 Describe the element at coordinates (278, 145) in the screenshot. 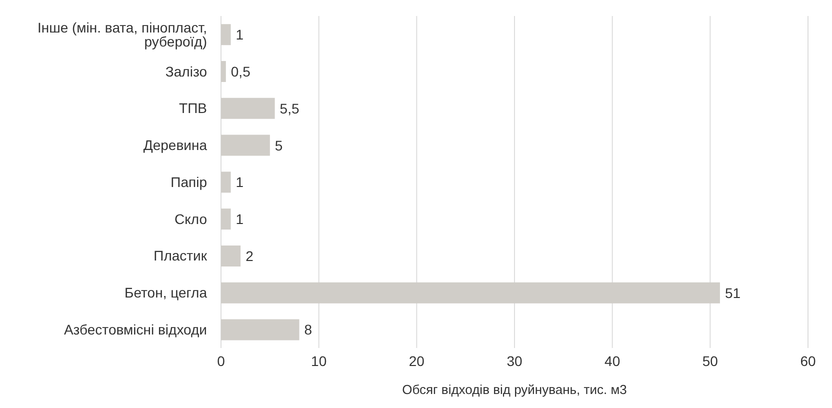

I see `data-label: 5` at that location.